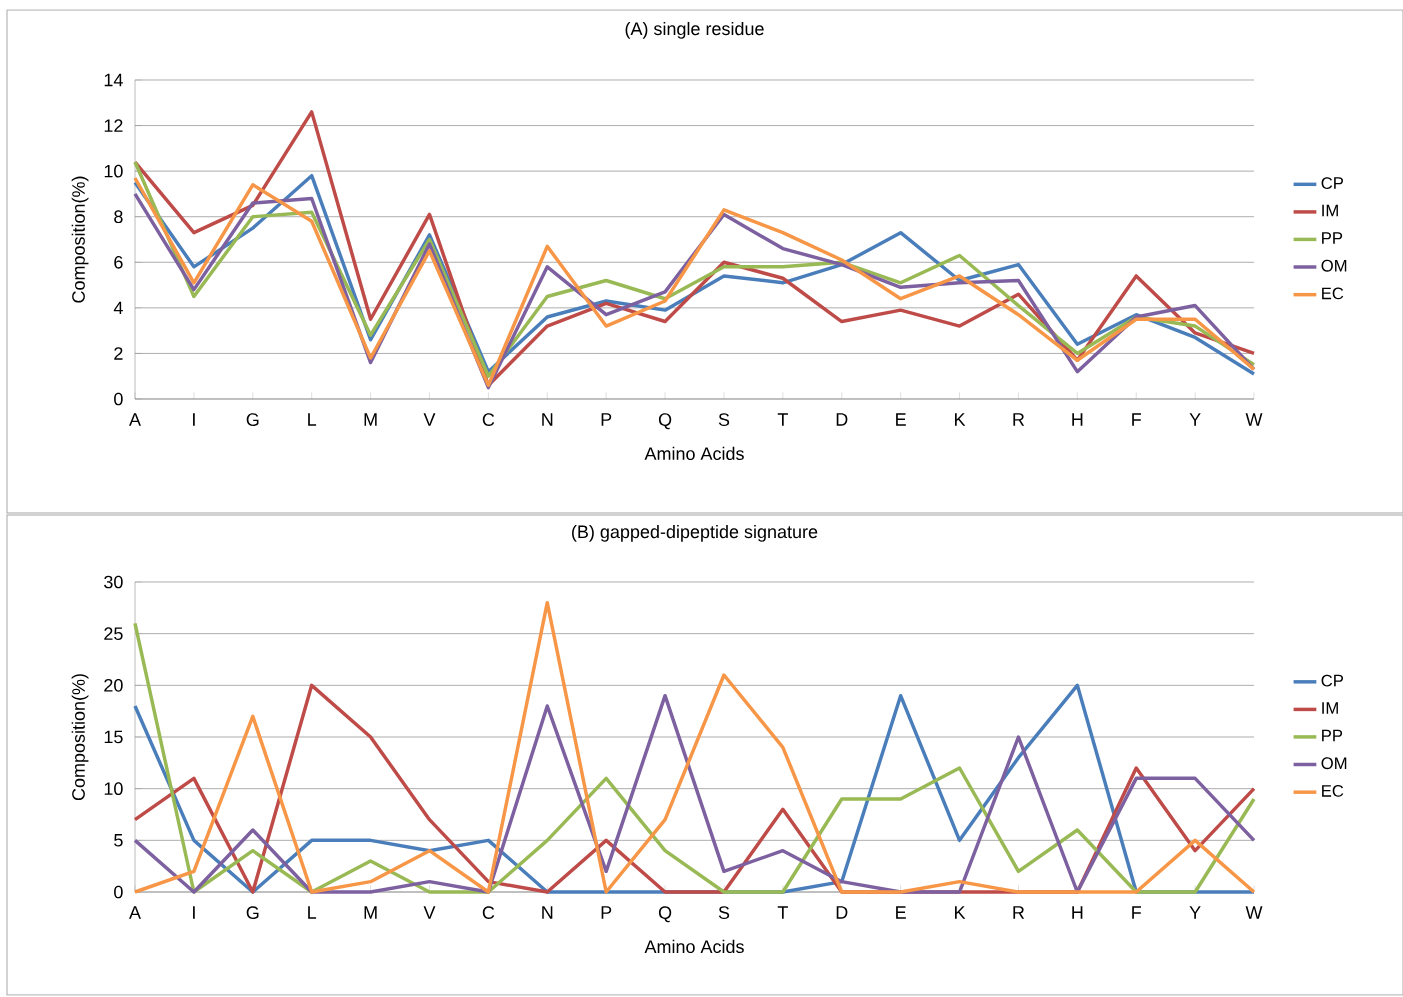  I want to click on y-tick-label: 15, so click(113, 737).